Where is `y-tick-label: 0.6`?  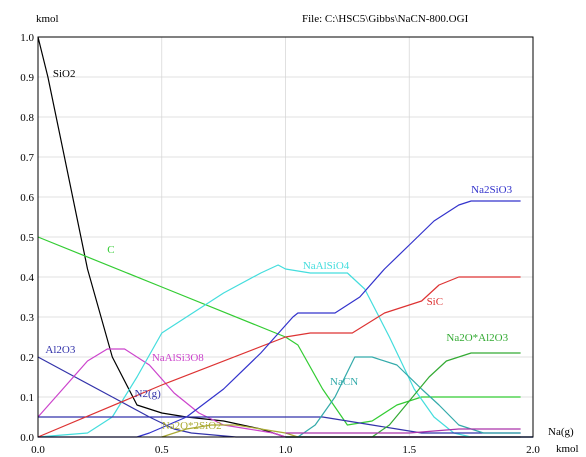
y-tick-label: 0.6 is located at coordinates (27, 198).